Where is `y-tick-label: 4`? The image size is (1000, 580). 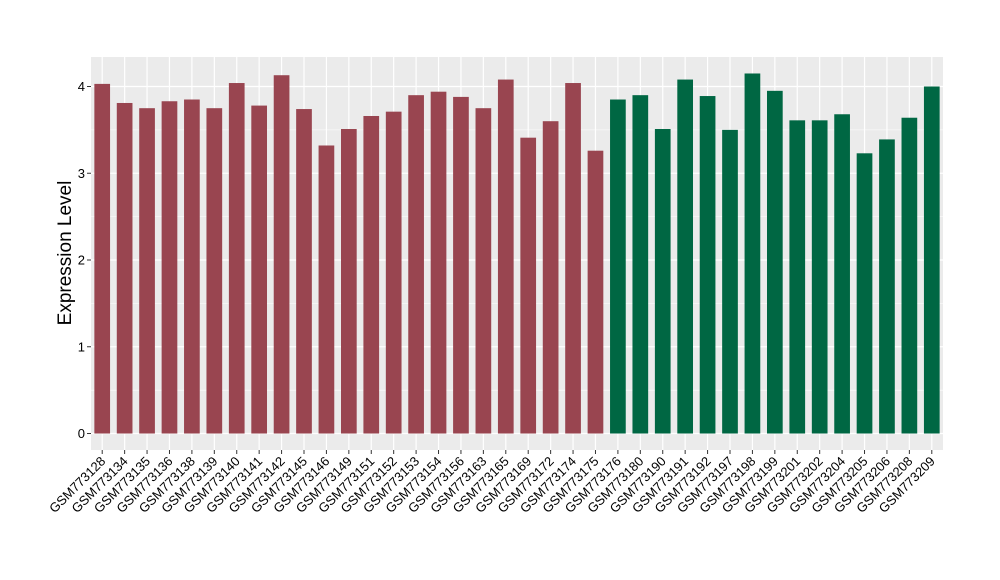
y-tick-label: 4 is located at coordinates (81, 86).